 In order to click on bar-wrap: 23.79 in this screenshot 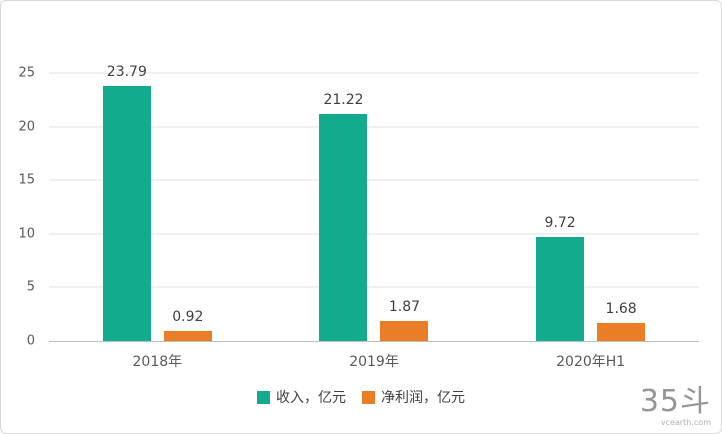, I will do `click(126, 202)`.